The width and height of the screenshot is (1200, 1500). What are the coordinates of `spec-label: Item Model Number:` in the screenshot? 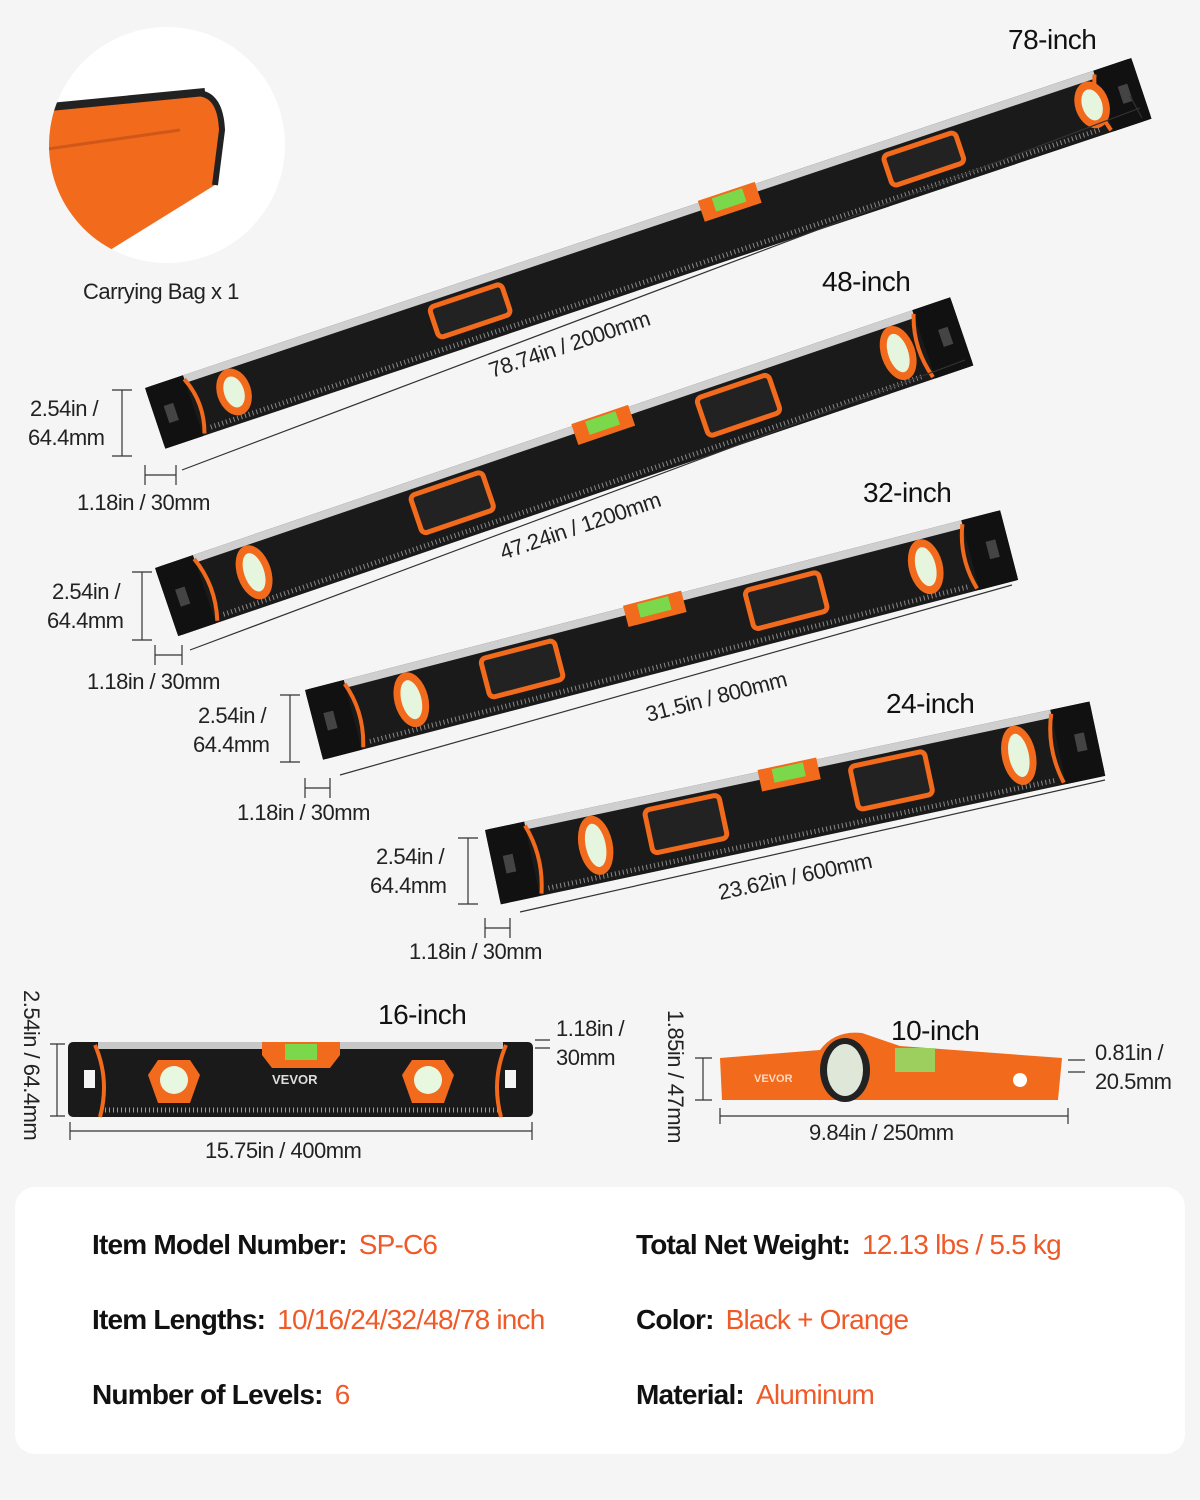 It's located at (220, 1244).